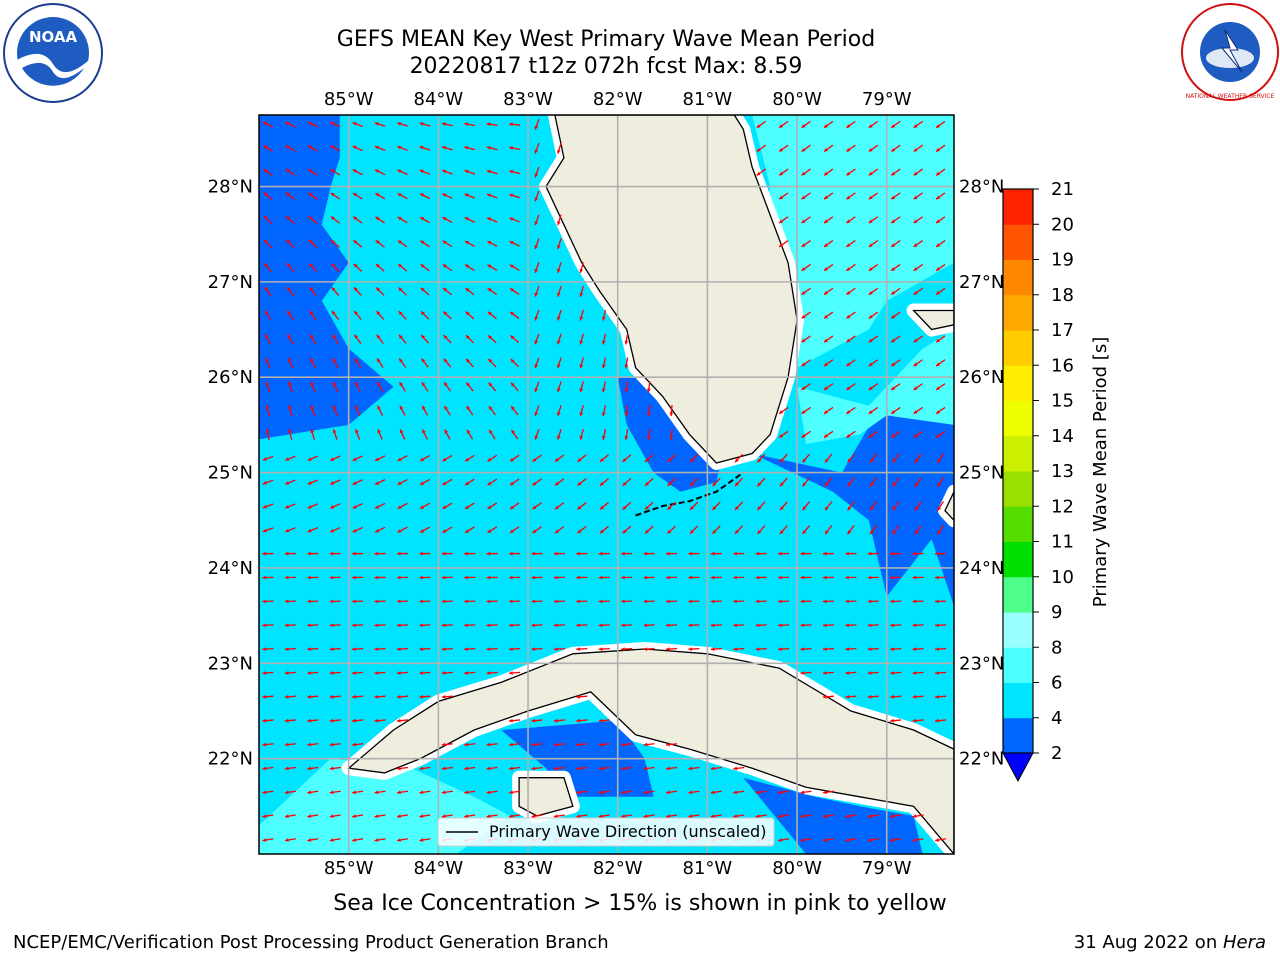 The width and height of the screenshot is (1280, 960). Describe the element at coordinates (708, 99) in the screenshot. I see `lon-label-top: 81°W` at that location.